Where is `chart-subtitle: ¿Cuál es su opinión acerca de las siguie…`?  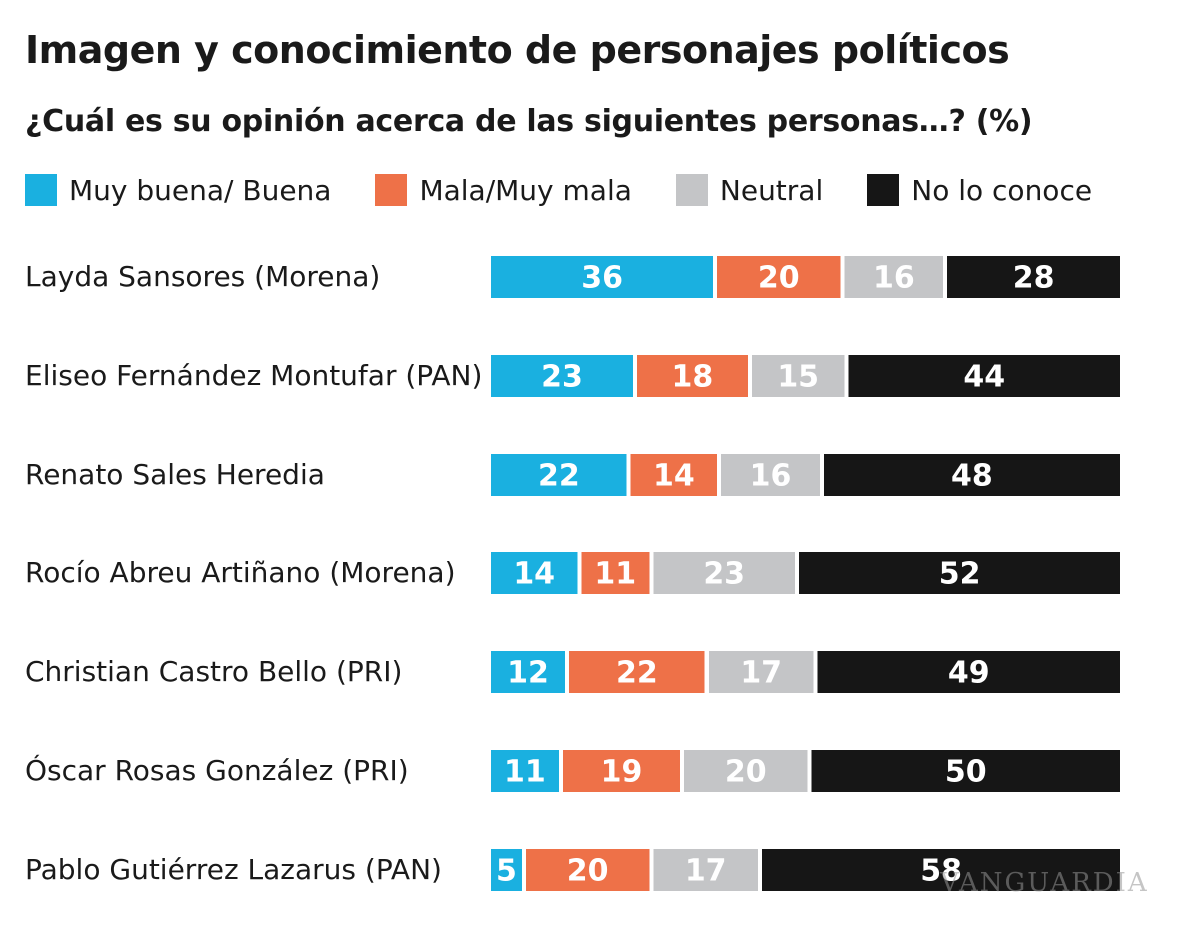 chart-subtitle: ¿Cuál es su opinión acerca de las siguie… is located at coordinates (529, 121).